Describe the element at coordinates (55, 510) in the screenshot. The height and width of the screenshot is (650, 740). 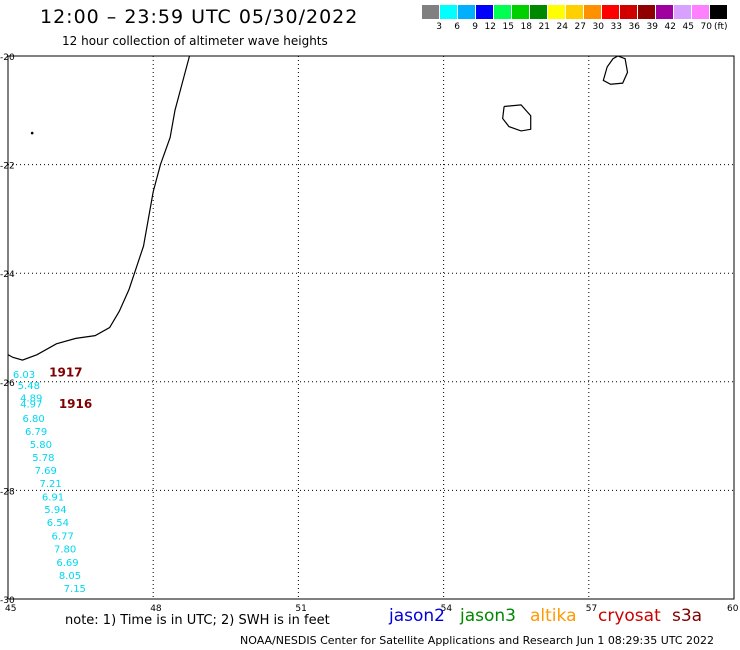
I see `wave-height-label: 5.94` at that location.